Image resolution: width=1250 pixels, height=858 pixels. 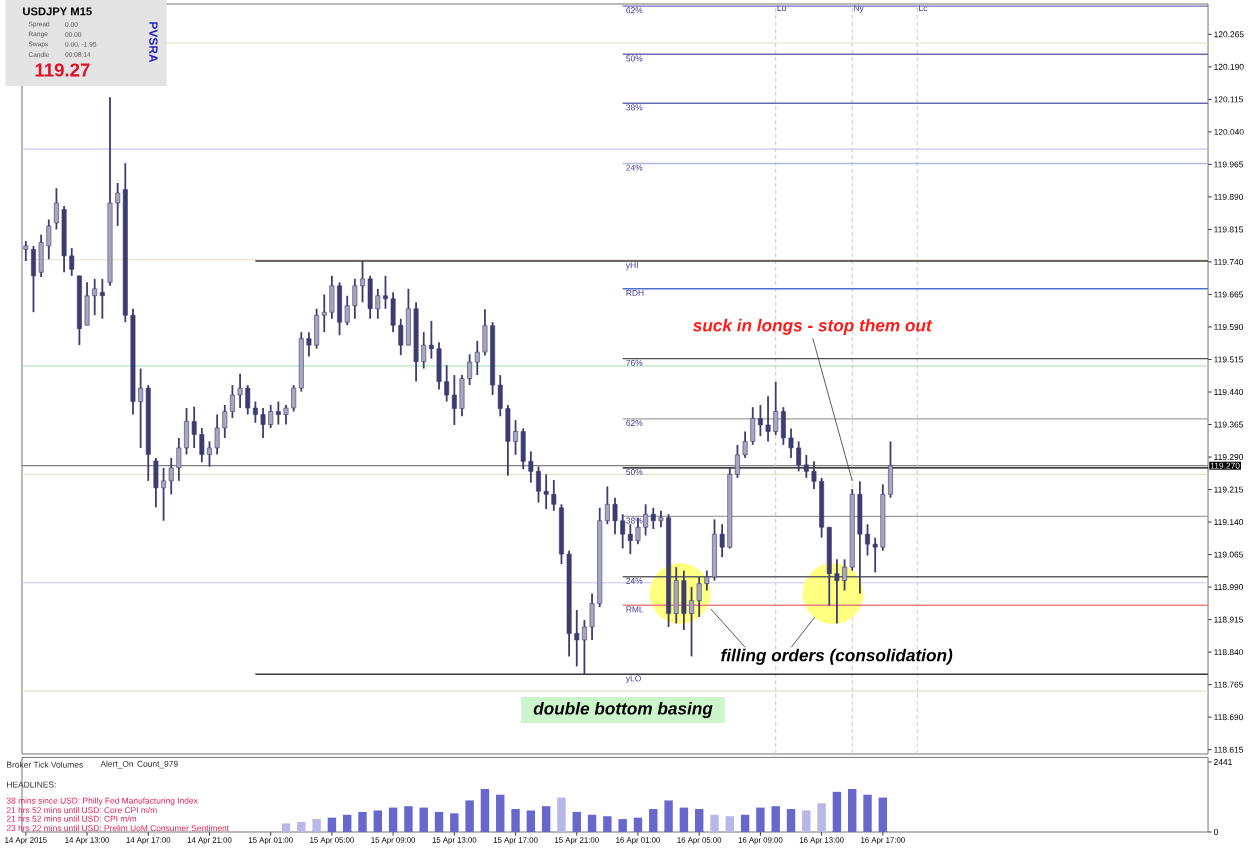 I want to click on annotation: double bottom basing, so click(x=623, y=709).